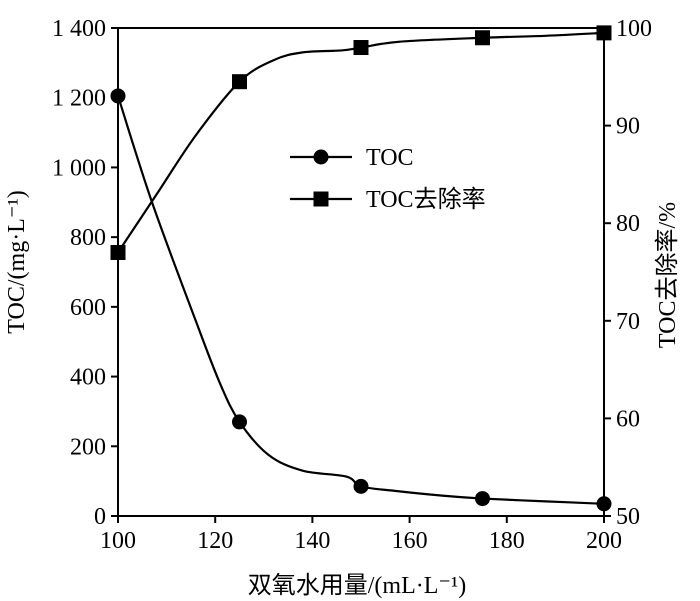  Describe the element at coordinates (628, 419) in the screenshot. I see `y-right-tick-label: 60` at that location.